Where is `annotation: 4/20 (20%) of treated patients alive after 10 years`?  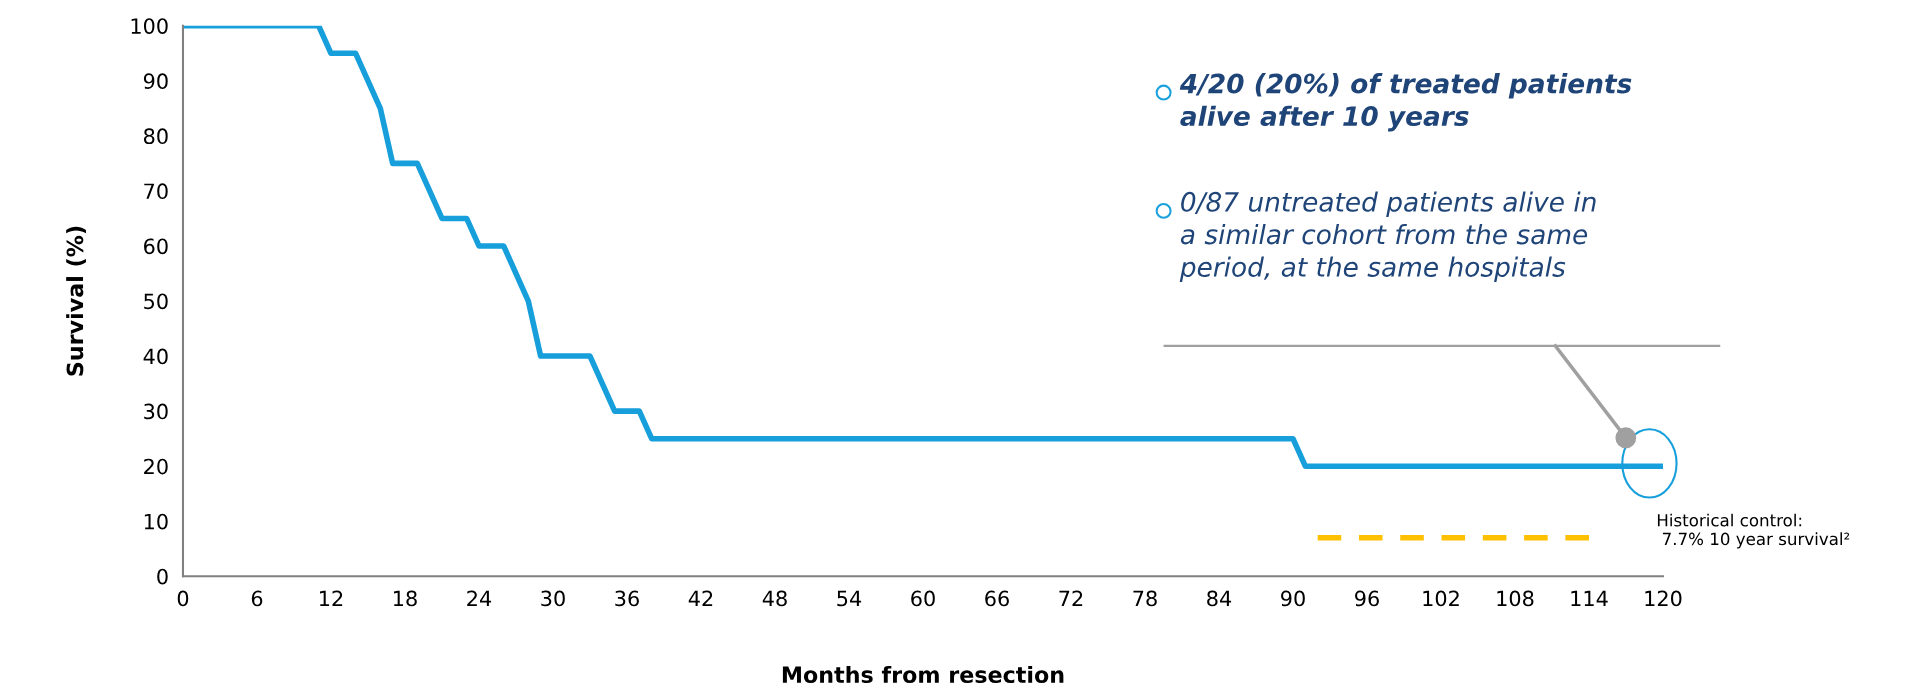
annotation: 4/20 (20%) of treated patients alive after 10 years is located at coordinates (1405, 102).